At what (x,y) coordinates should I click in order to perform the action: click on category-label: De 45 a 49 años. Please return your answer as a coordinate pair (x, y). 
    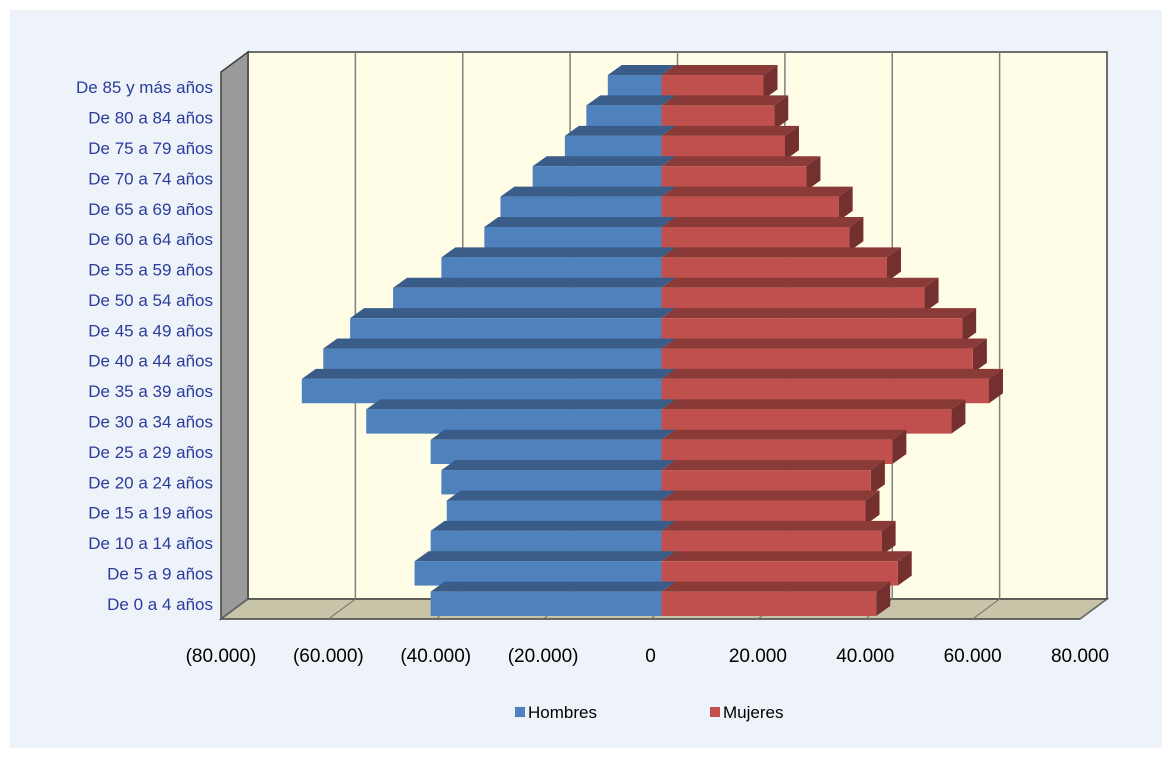
    Looking at the image, I should click on (150, 330).